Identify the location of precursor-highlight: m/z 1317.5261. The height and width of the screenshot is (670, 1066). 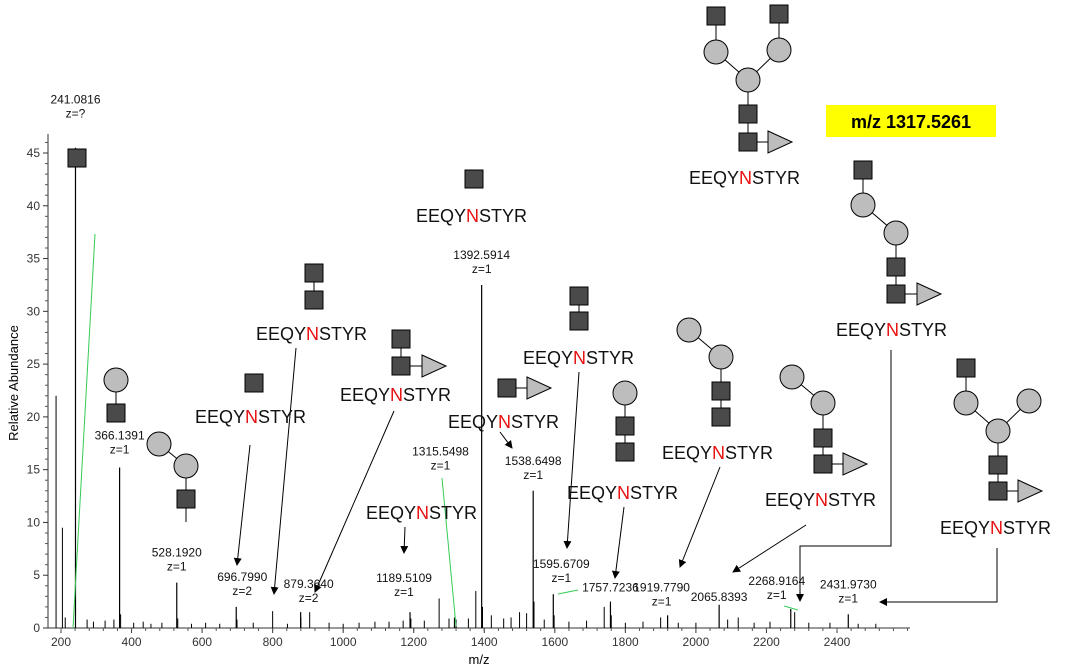
(911, 121).